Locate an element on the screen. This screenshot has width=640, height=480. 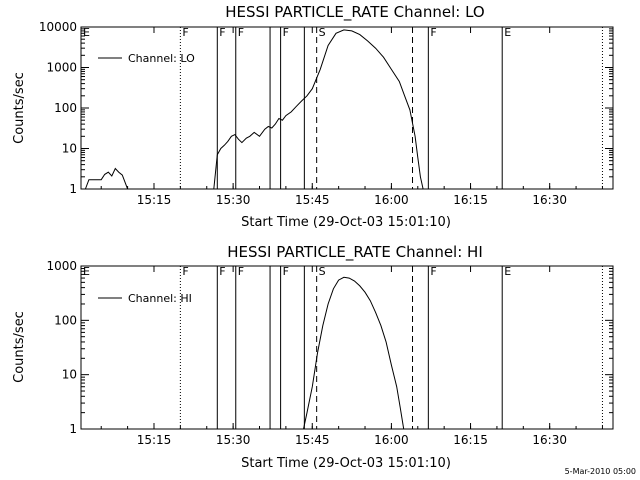
legend: Channel: LO is located at coordinates (146, 58).